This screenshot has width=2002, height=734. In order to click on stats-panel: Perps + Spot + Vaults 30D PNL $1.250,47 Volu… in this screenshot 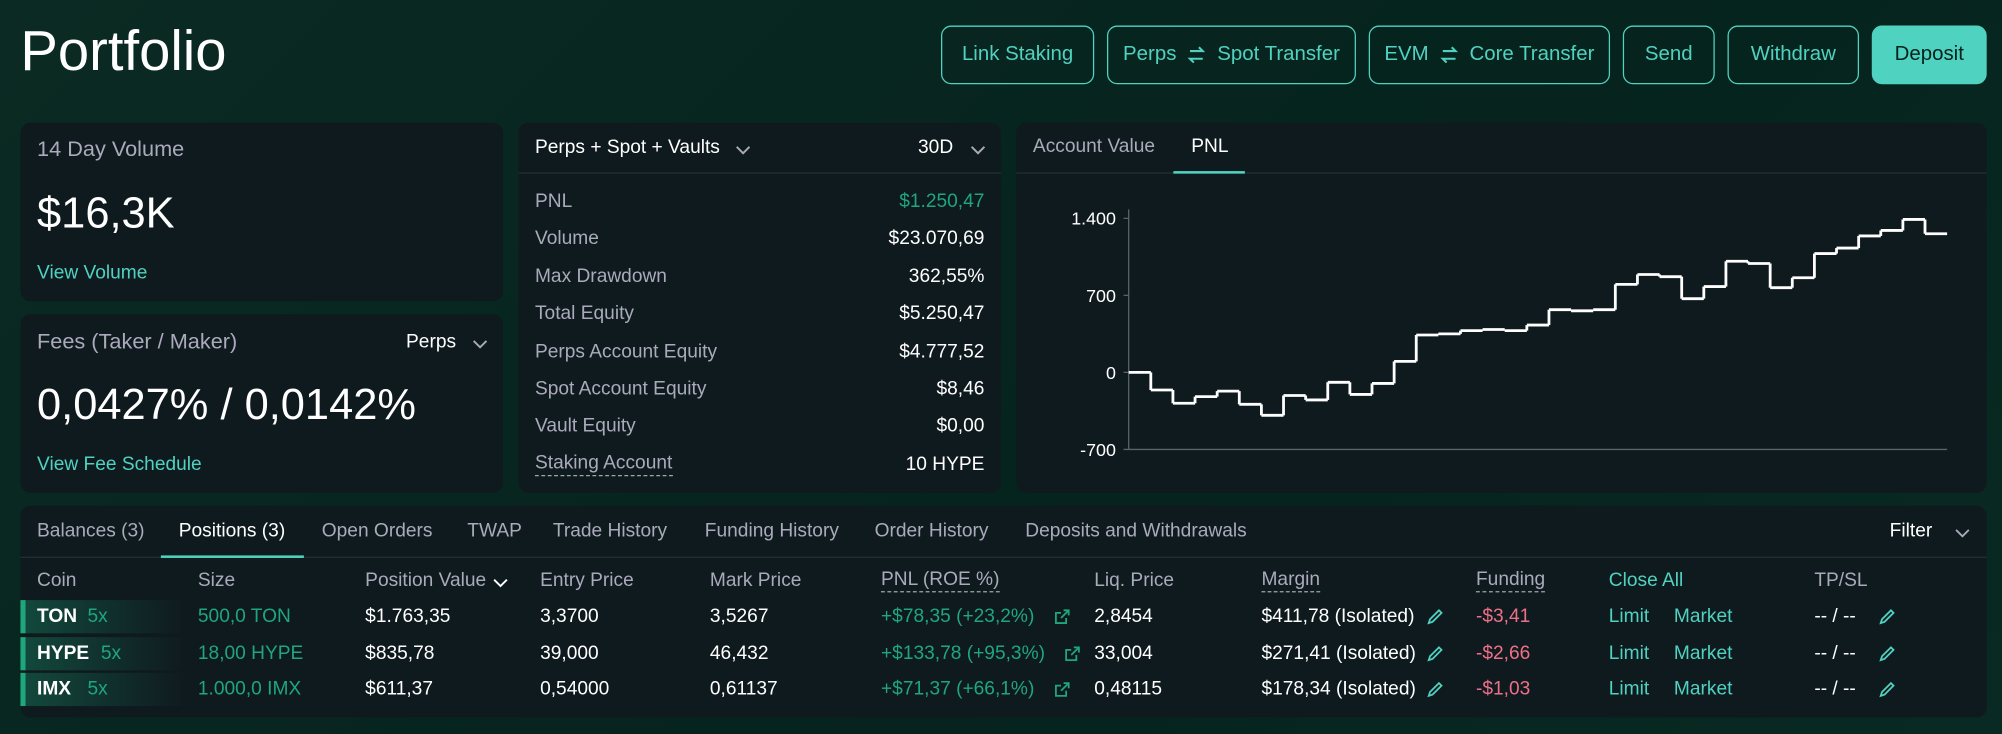, I will do `click(760, 307)`.